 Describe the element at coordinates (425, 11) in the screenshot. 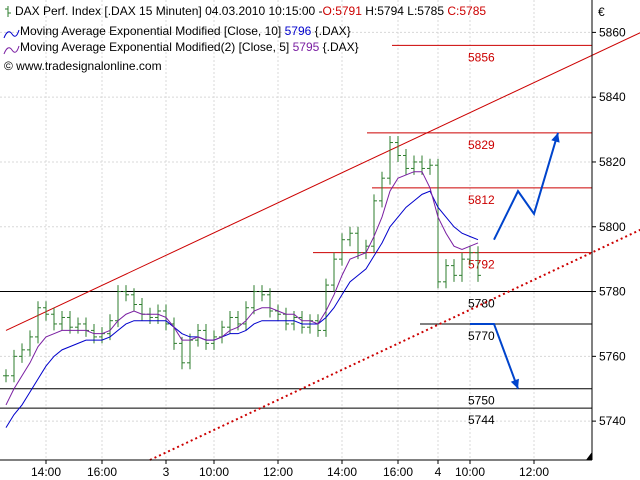

I see `header-low: L:5785` at that location.